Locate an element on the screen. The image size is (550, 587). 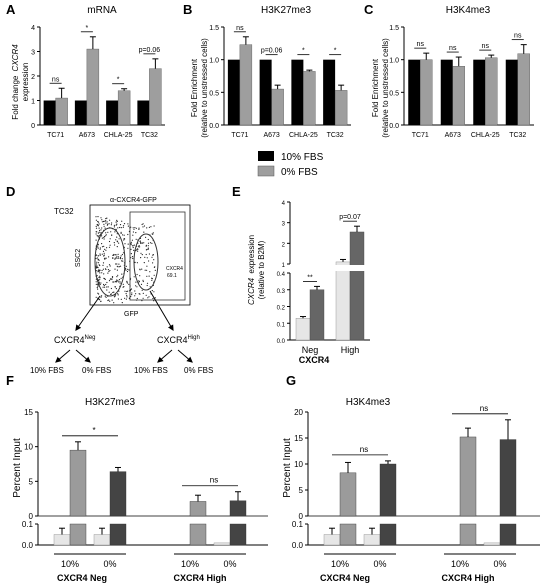
panel-a-ylabel-part1: Fold change is located at coordinates (15, 97).